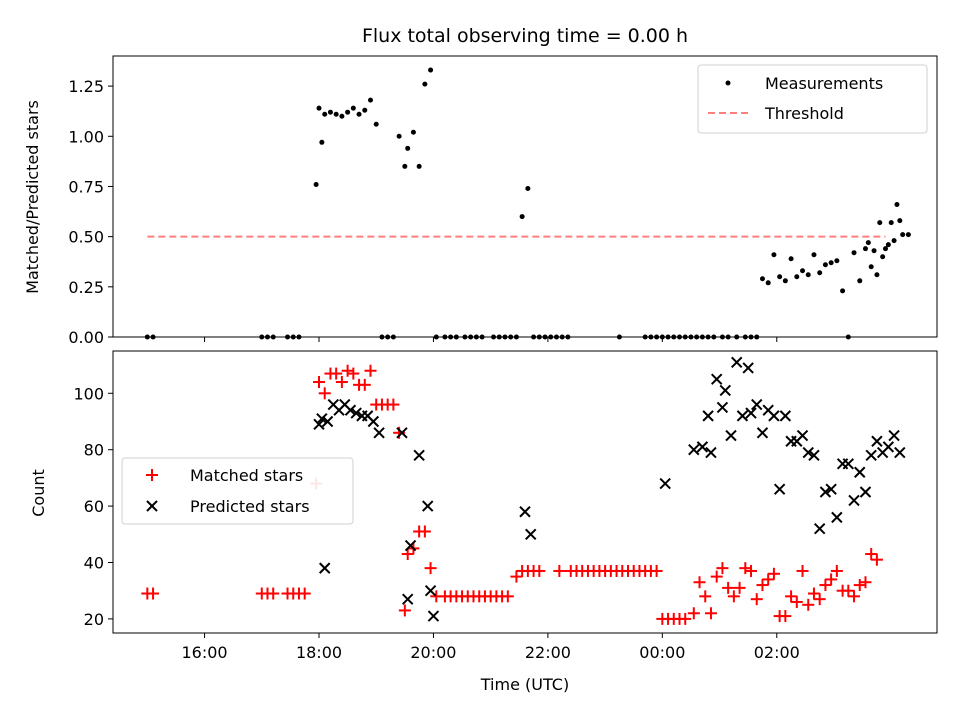 The height and width of the screenshot is (720, 960). Describe the element at coordinates (86, 237) in the screenshot. I see `top-y-tick-label: 0.50` at that location.